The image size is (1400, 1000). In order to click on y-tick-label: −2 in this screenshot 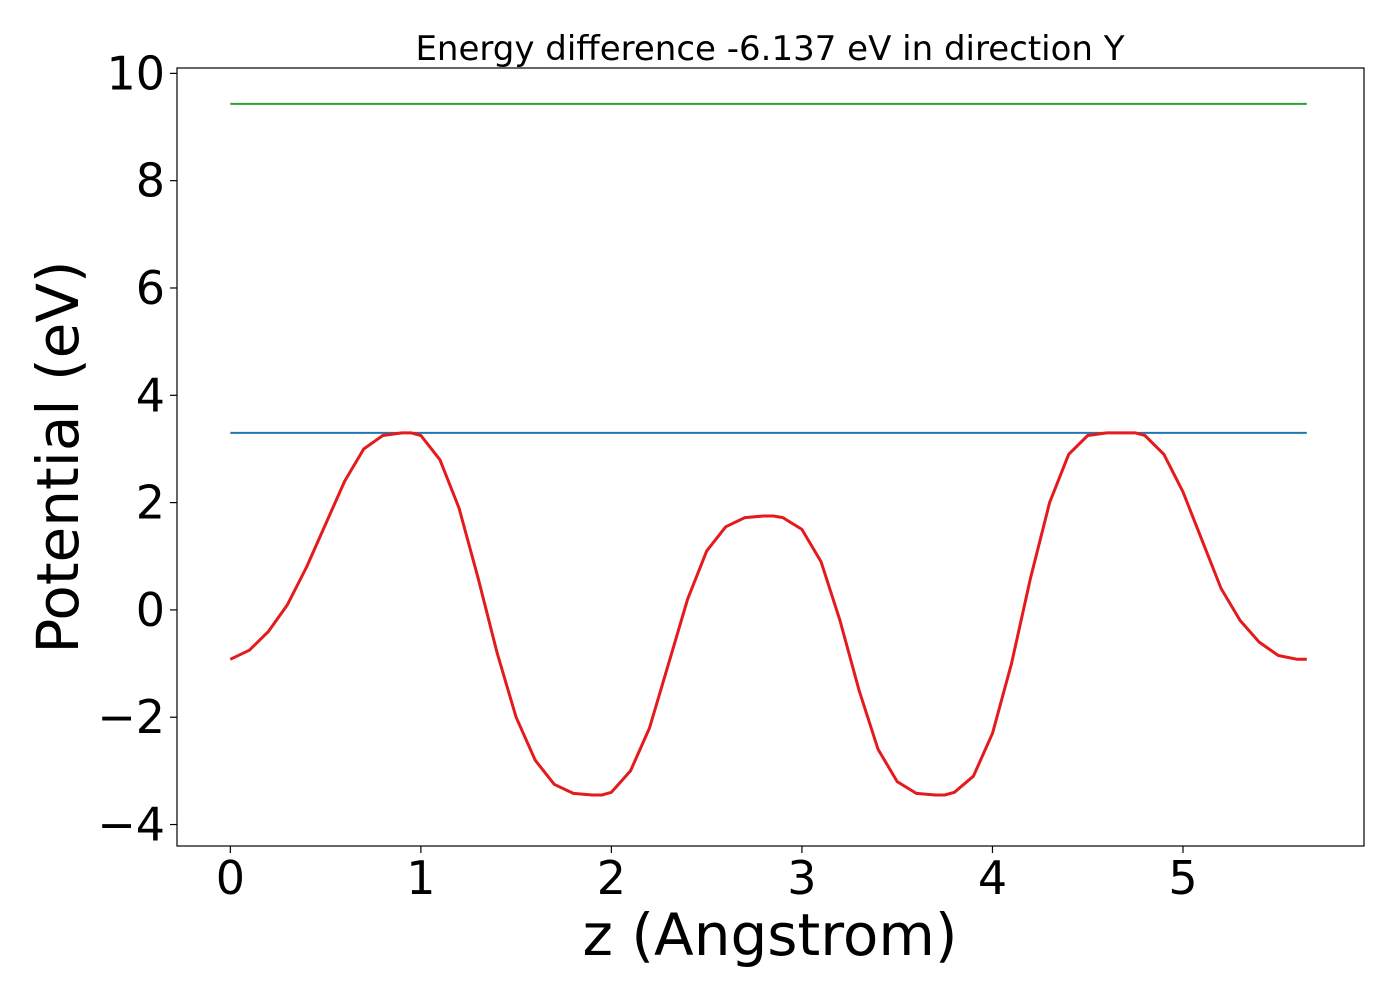, I will do `click(131, 717)`.